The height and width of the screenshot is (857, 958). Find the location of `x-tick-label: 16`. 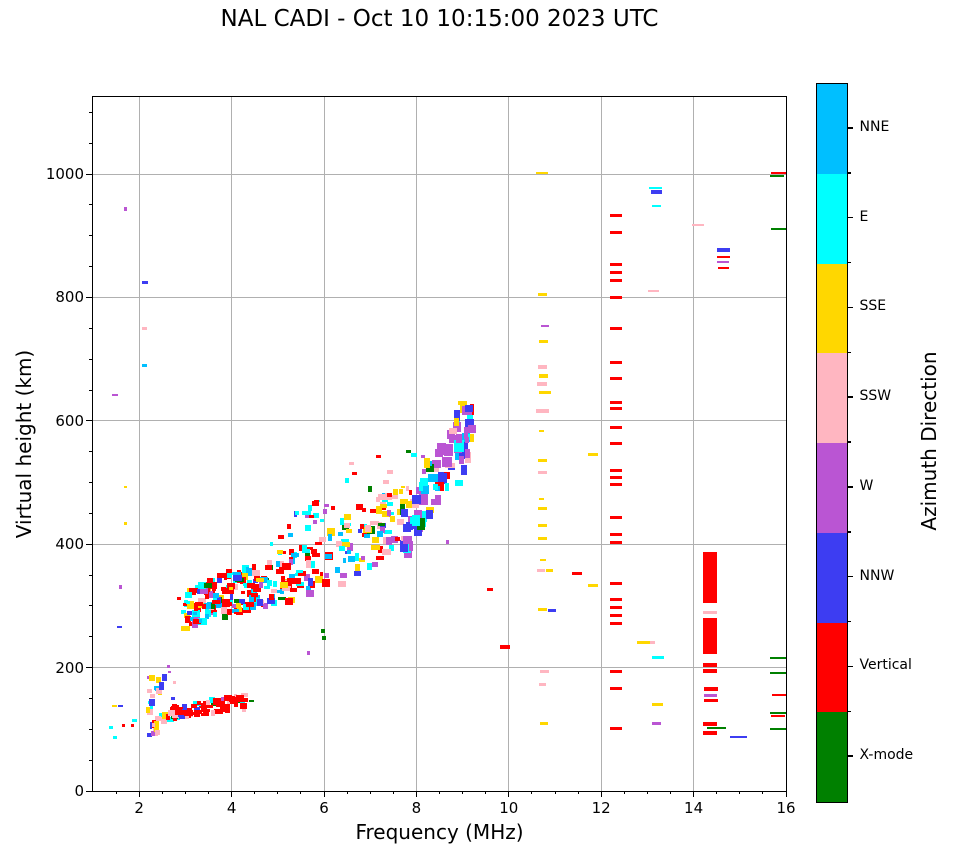

x-tick-label: 16 is located at coordinates (786, 808).